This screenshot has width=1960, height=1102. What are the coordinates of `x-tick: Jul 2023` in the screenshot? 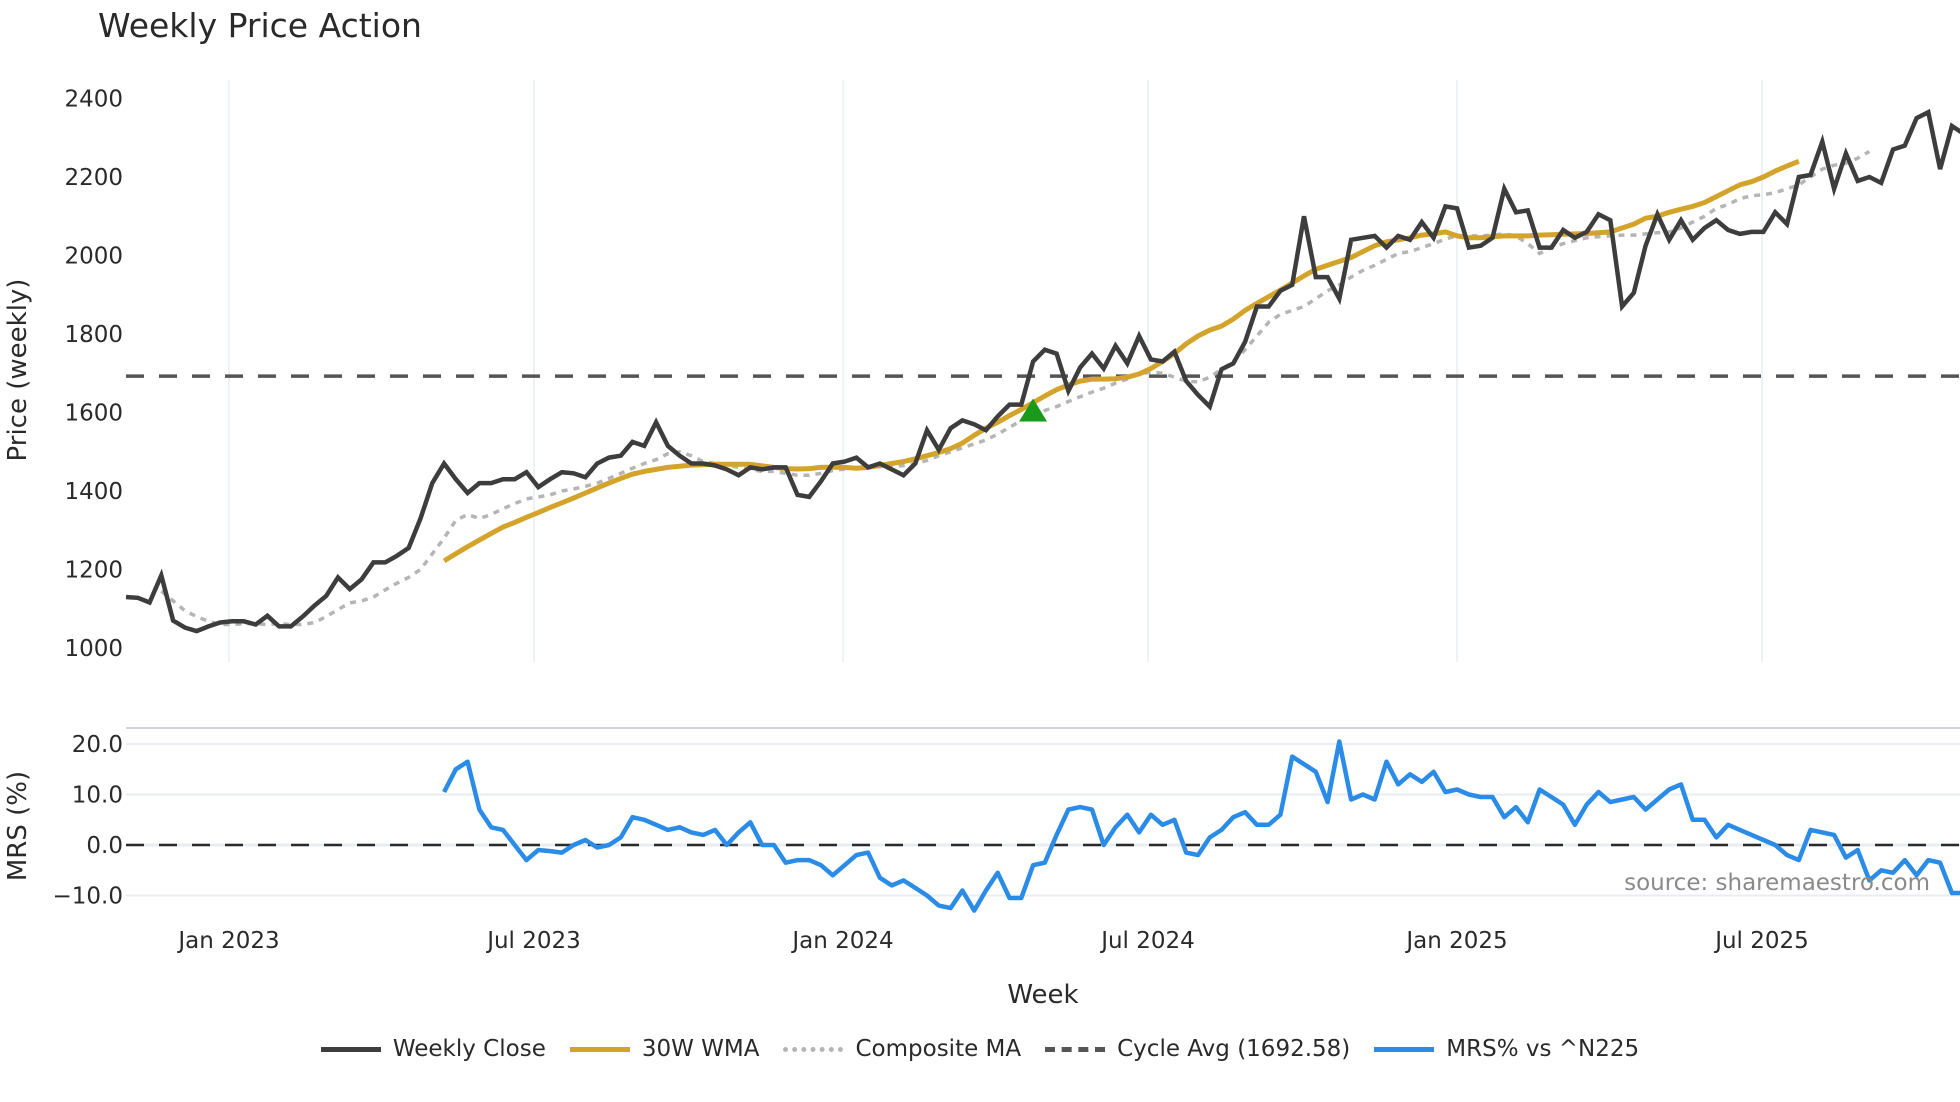 It's located at (533, 941).